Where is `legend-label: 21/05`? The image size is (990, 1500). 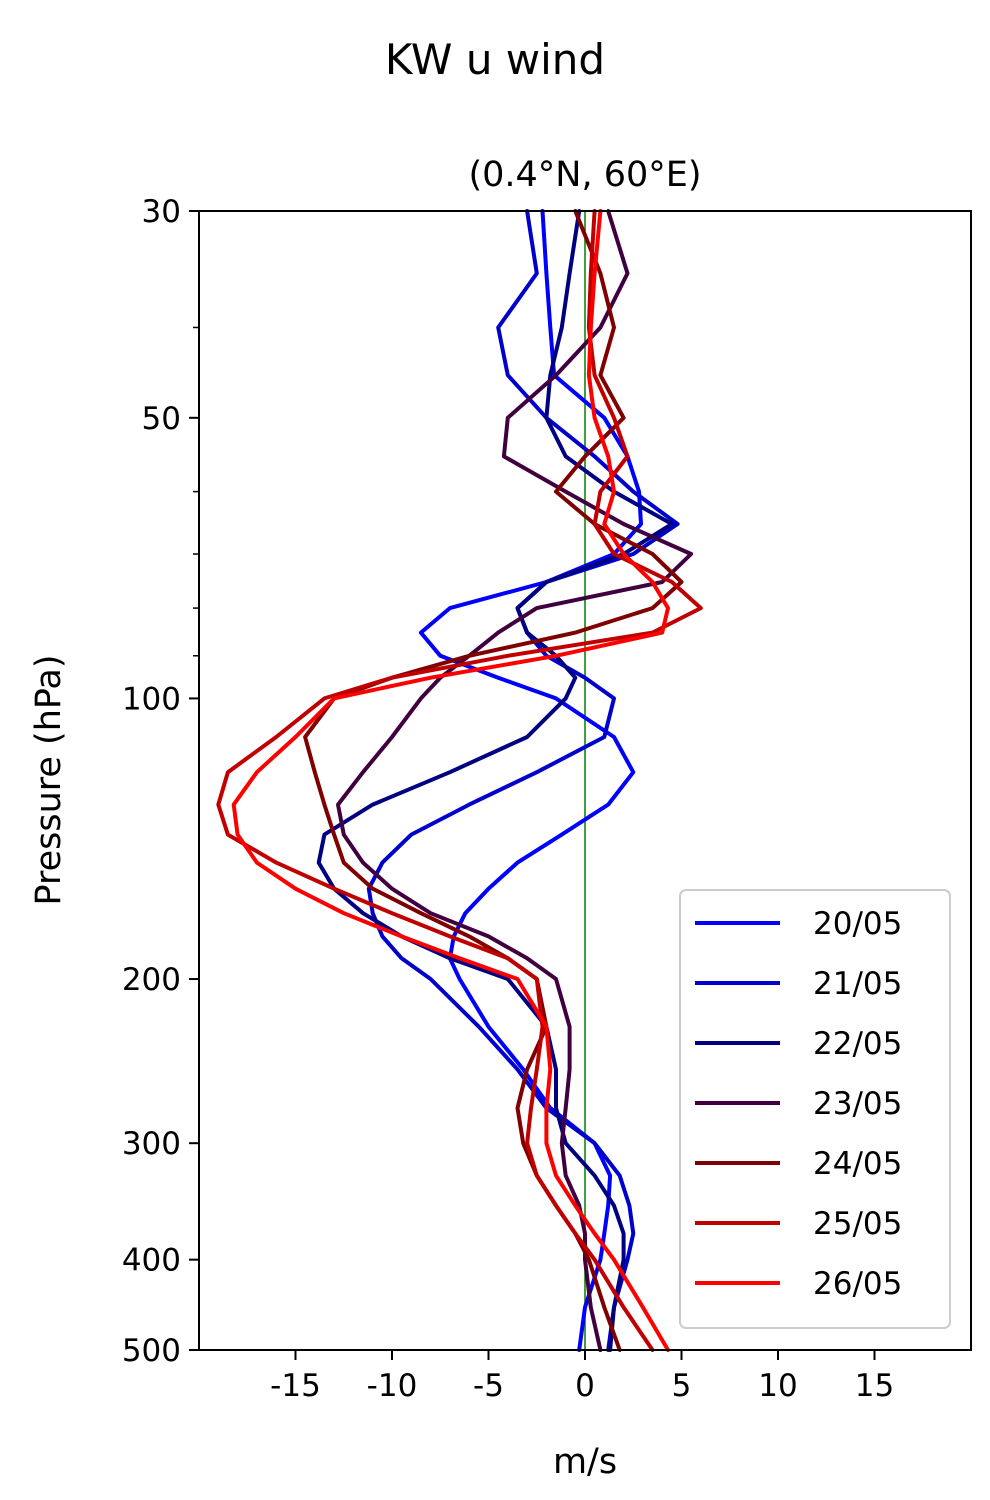 legend-label: 21/05 is located at coordinates (857, 984).